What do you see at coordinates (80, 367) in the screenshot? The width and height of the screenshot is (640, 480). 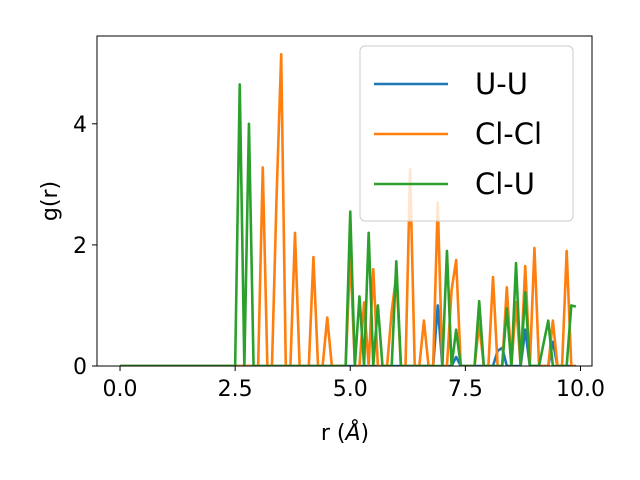 I see `y-tick-label: 0` at bounding box center [80, 367].